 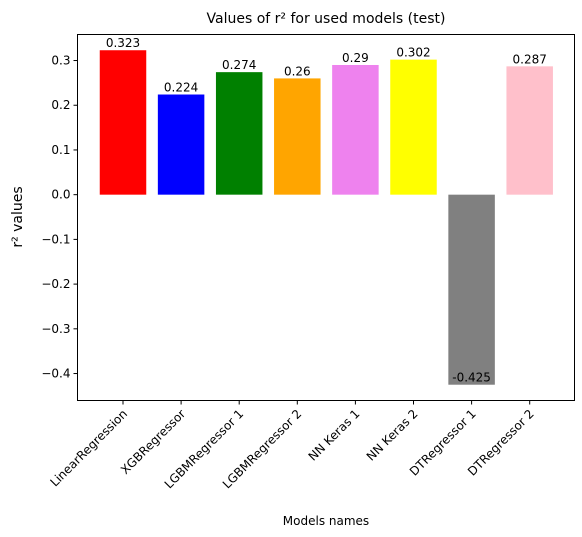 I want to click on y-tick-label-7: 0.3, so click(x=60, y=61).